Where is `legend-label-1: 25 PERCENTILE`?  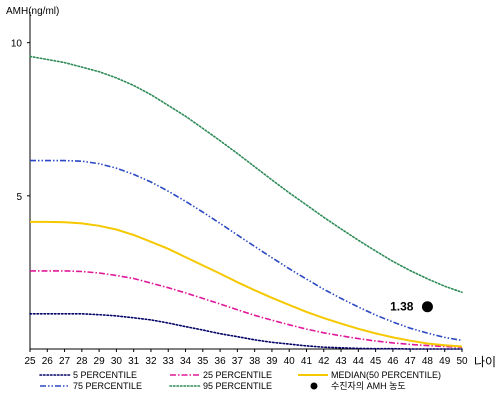
legend-label-1: 25 PERCENTILE is located at coordinates (237, 375).